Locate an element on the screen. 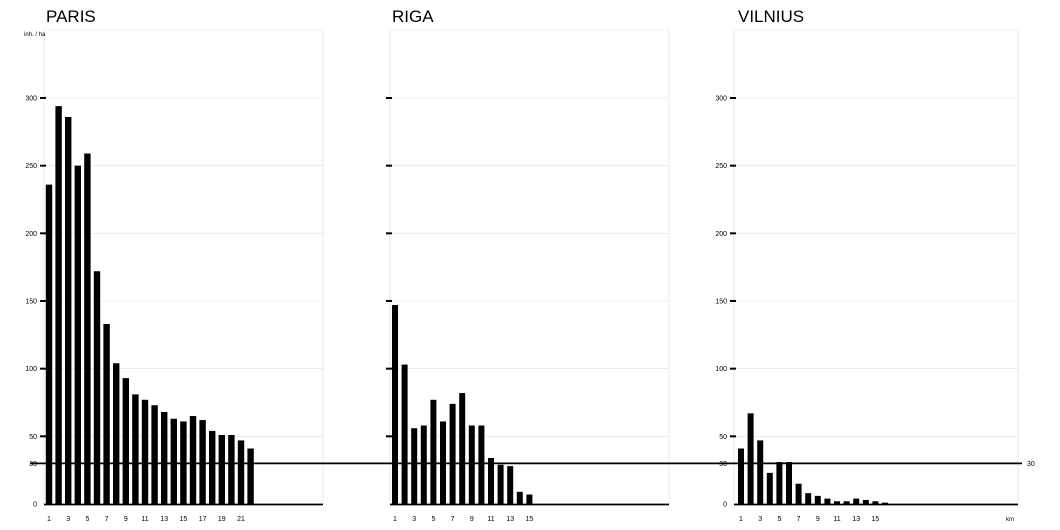 This screenshot has width=1060, height=530. panel-title: RIGA is located at coordinates (413, 16).